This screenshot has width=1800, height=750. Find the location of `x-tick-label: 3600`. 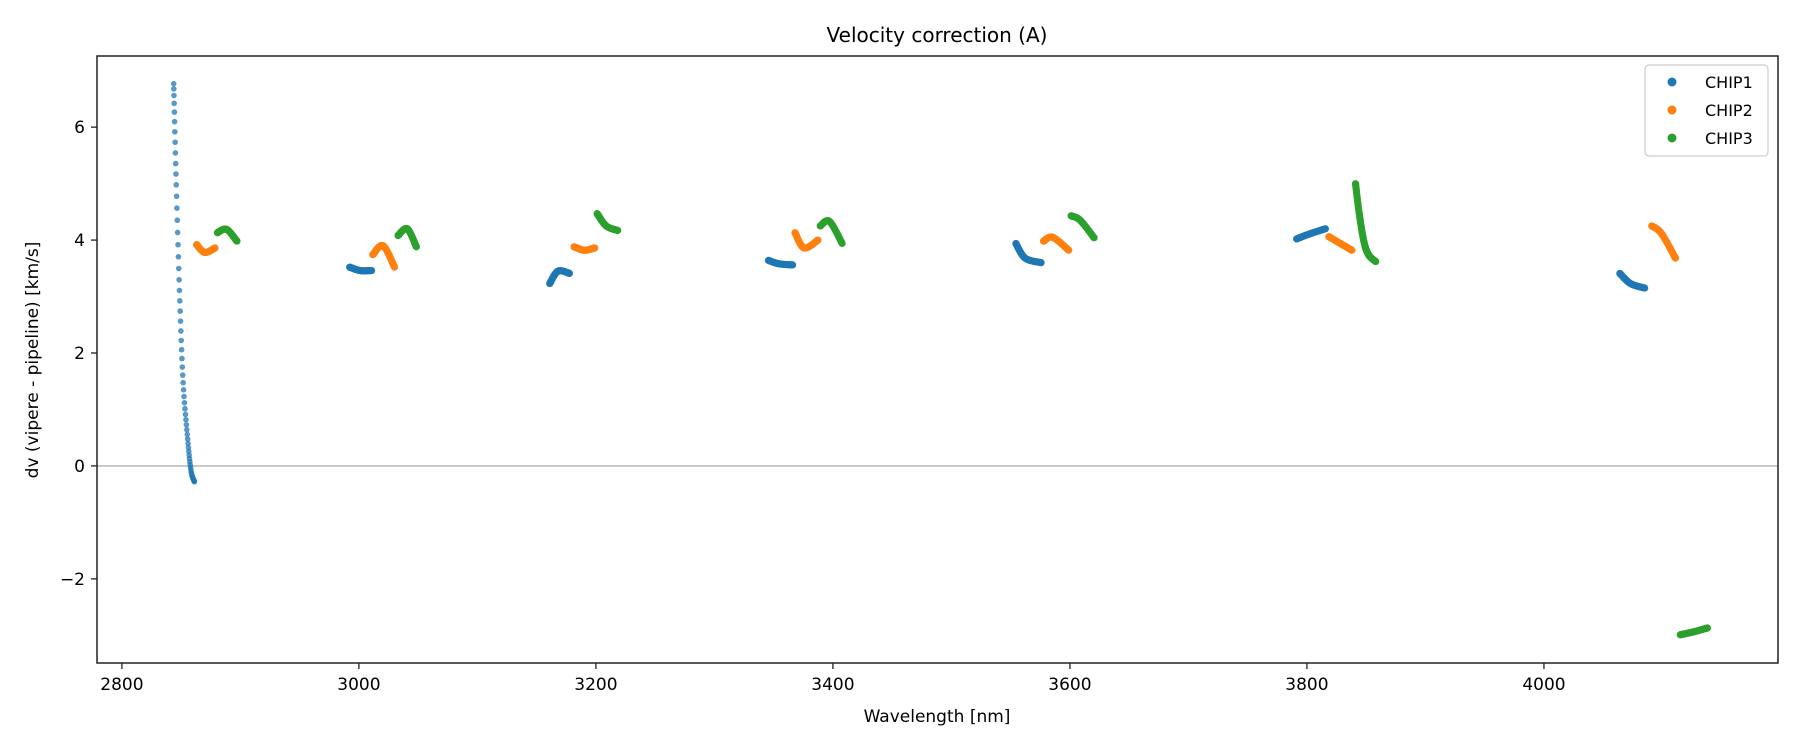

x-tick-label: 3600 is located at coordinates (1069, 685).